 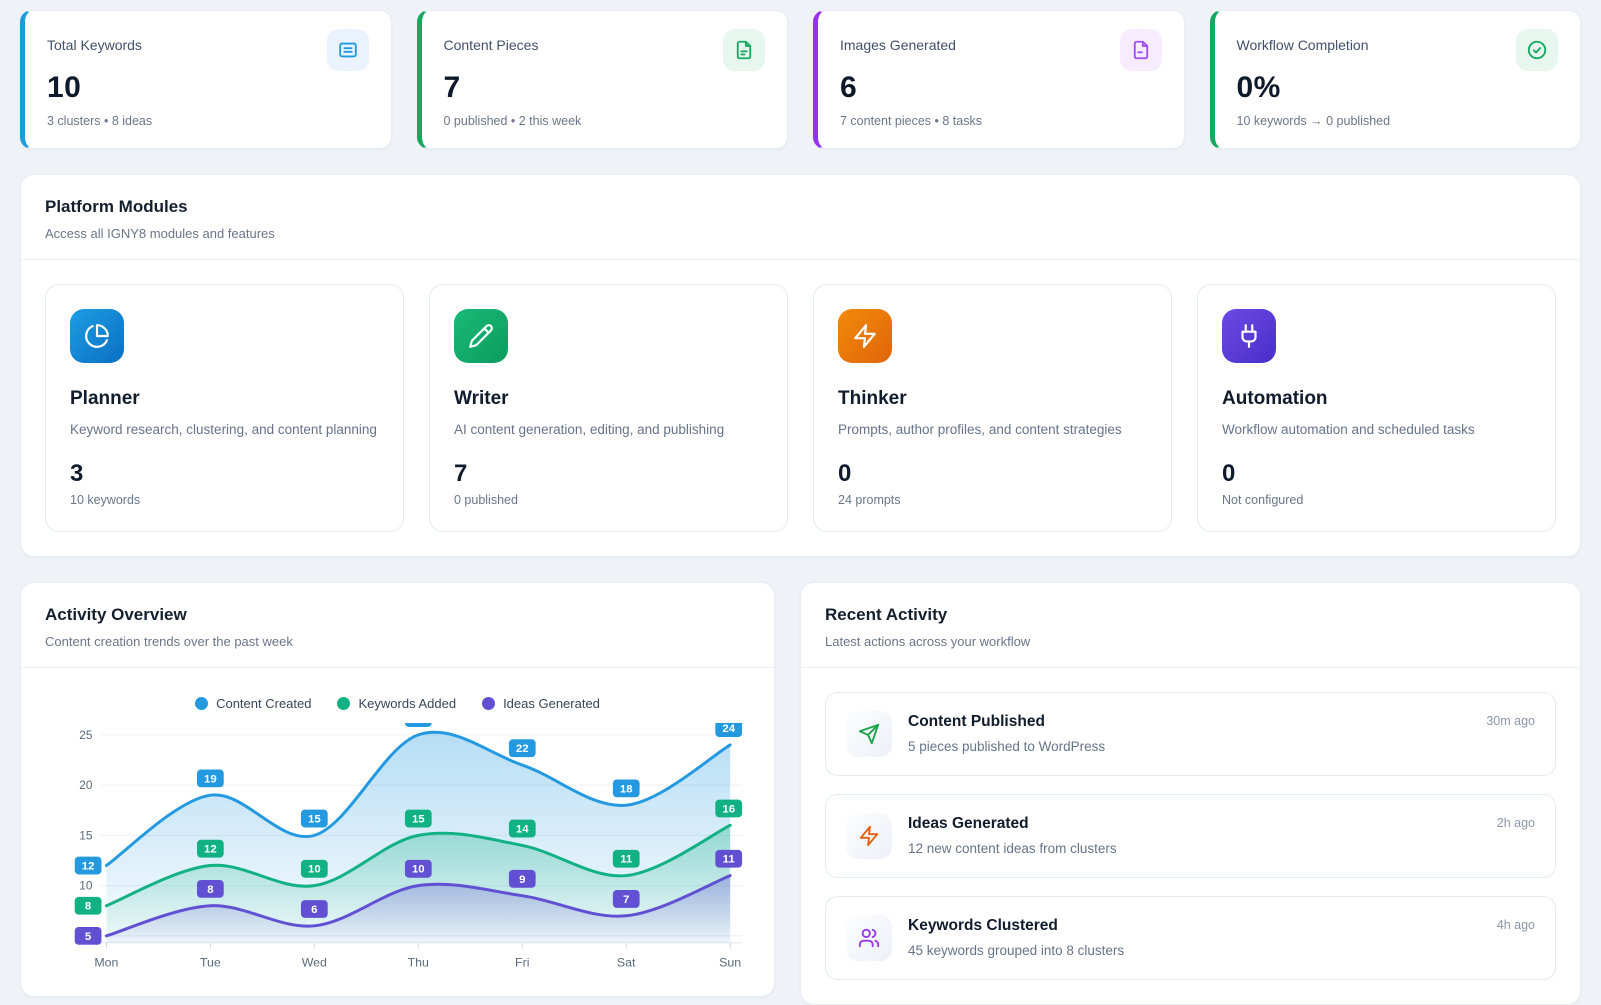 What do you see at coordinates (1263, 499) in the screenshot?
I see `module-subtext: Not configured` at bounding box center [1263, 499].